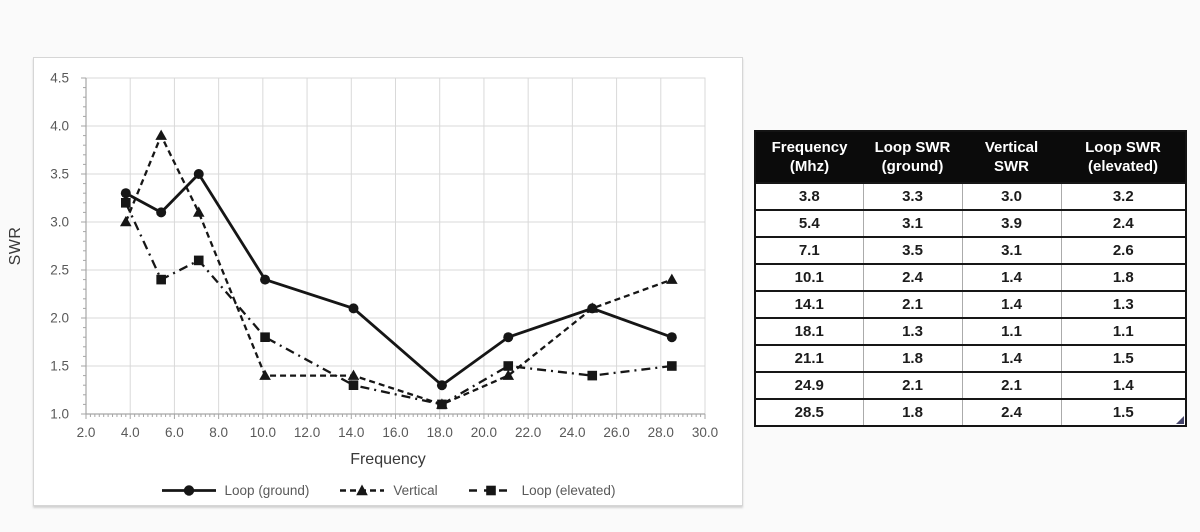 The width and height of the screenshot is (1200, 532). I want to click on table-corner-handle, so click(1180, 420).